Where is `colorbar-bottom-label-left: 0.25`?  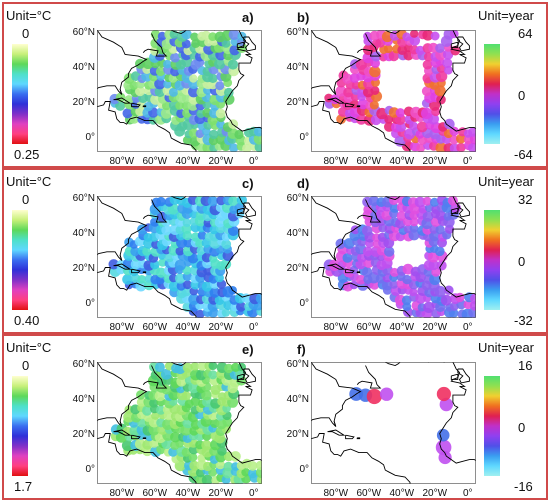
colorbar-bottom-label-left: 0.25 is located at coordinates (27, 154).